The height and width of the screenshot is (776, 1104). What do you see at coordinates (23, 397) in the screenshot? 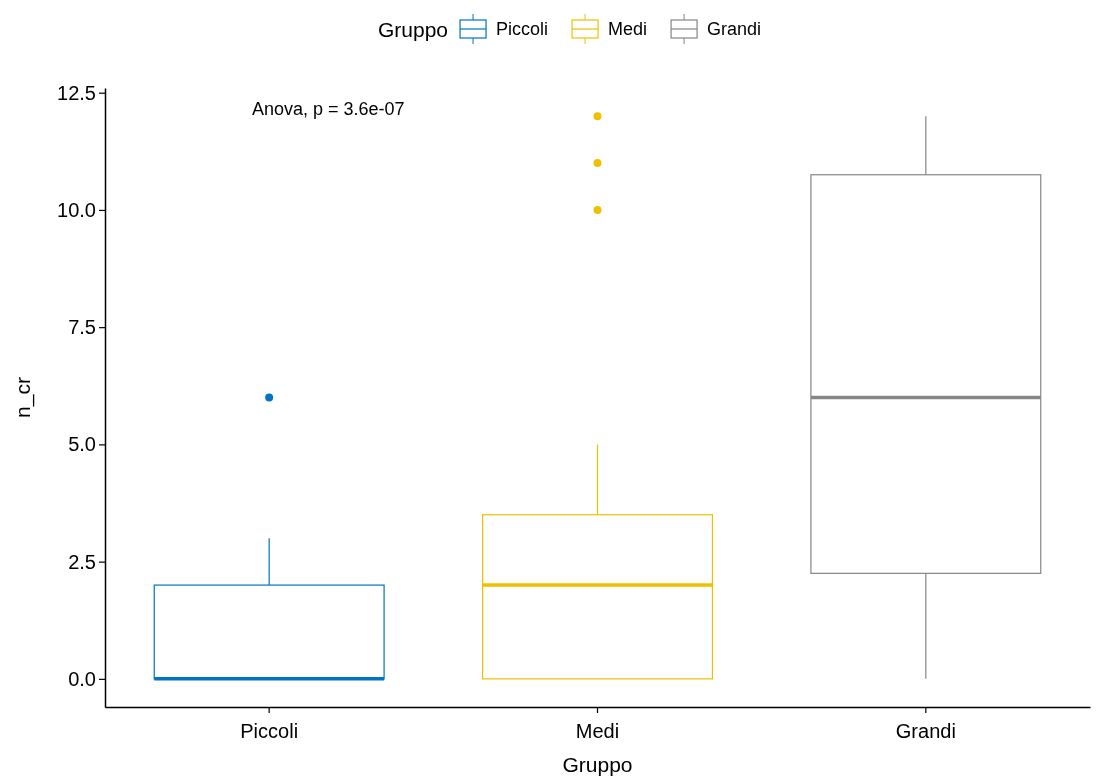
I see `y-axis-title: n_cr` at bounding box center [23, 397].